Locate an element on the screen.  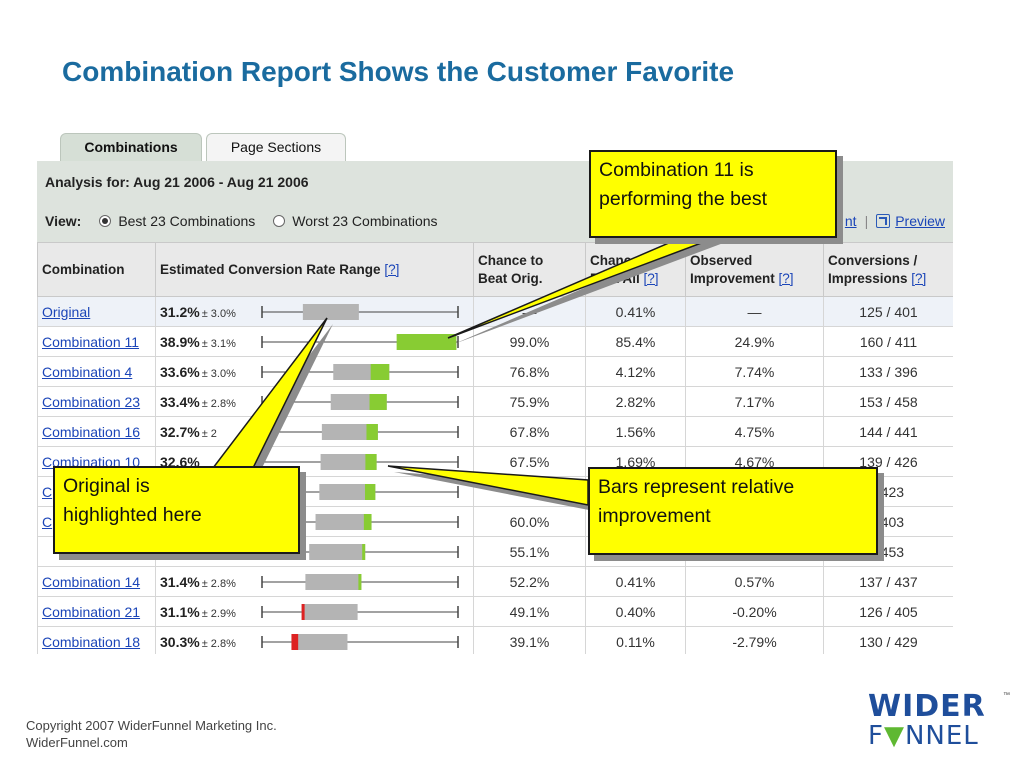
rate-error: ± 2.9% is located at coordinates (218, 613).